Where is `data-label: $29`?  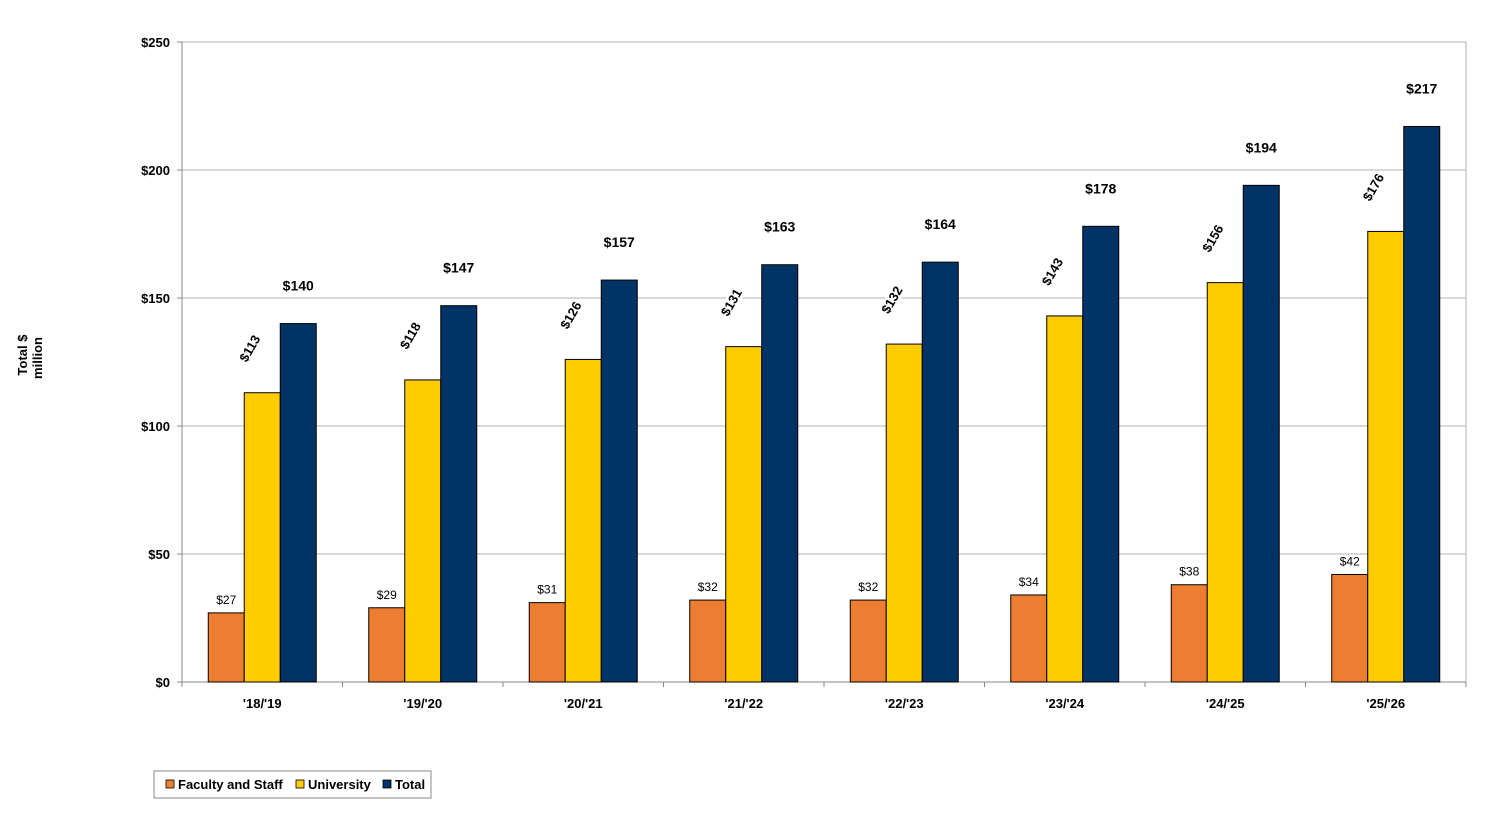
data-label: $29 is located at coordinates (387, 595).